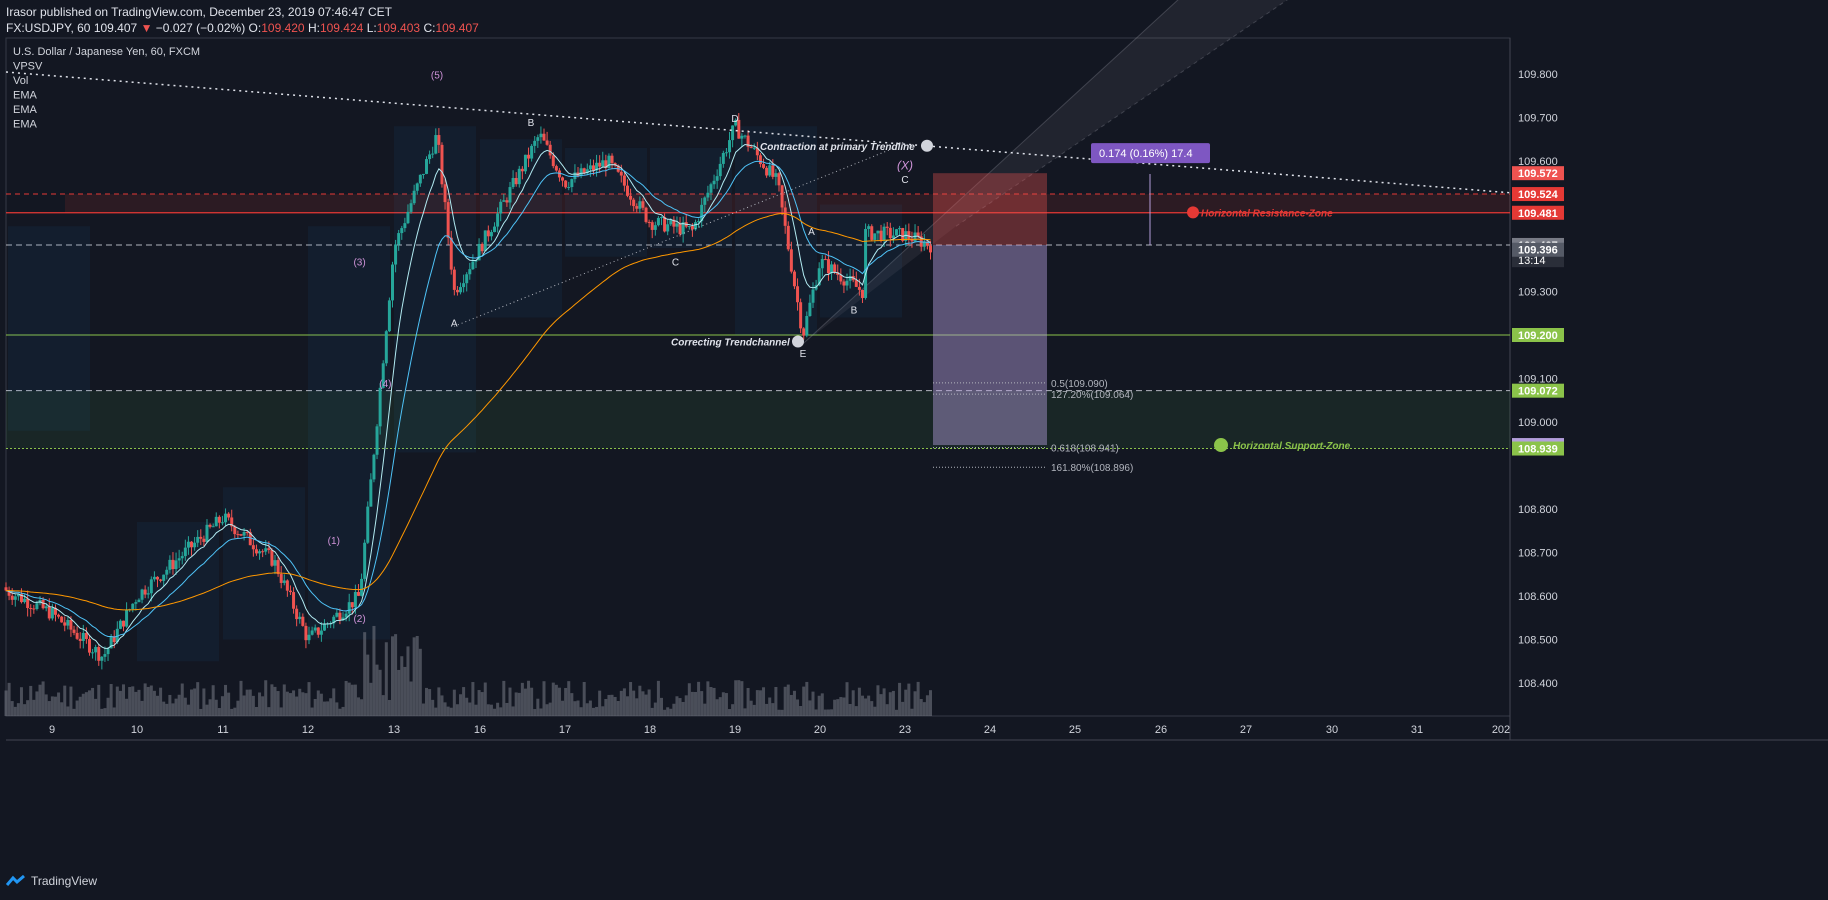 The image size is (1828, 900). What do you see at coordinates (1417, 730) in the screenshot?
I see `x-tick-16: 31` at bounding box center [1417, 730].